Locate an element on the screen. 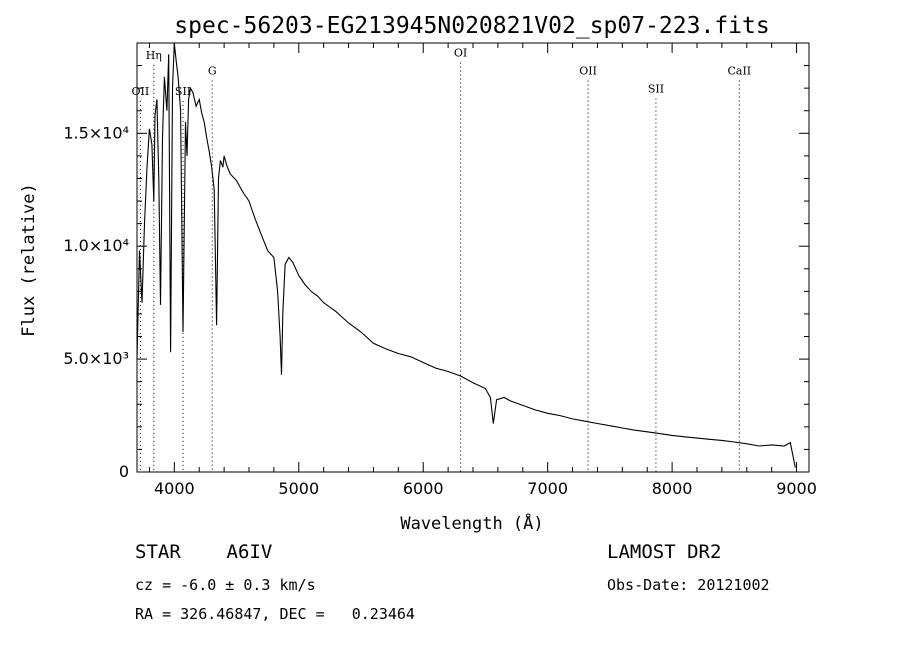 The width and height of the screenshot is (900, 650). y-tick-label: 1.0×10⁴ is located at coordinates (96, 245).